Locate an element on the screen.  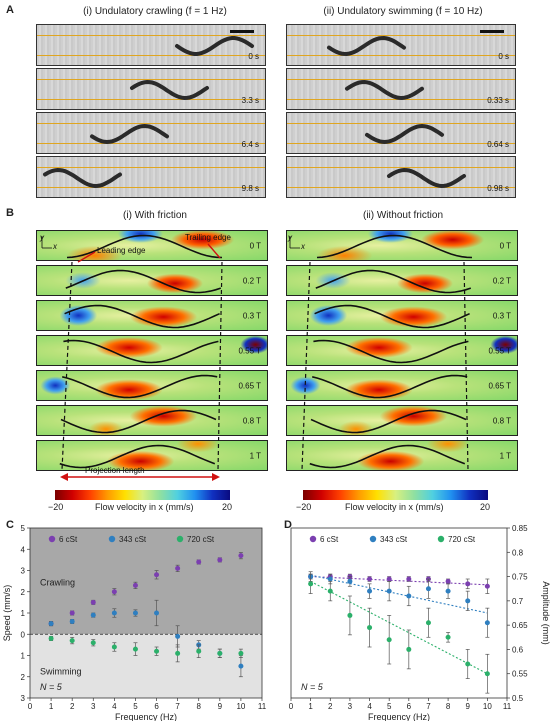
x-axis-label: Frequency (Hz) is located at coordinates (146, 716).